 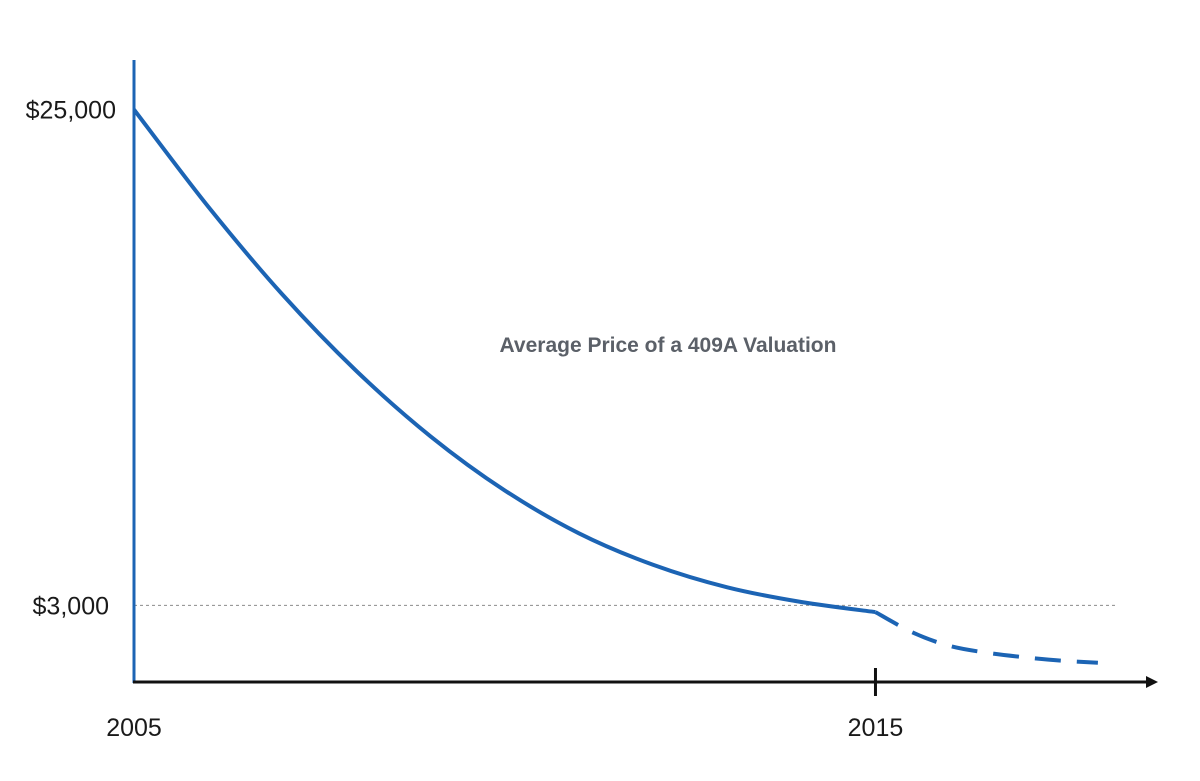 What do you see at coordinates (71, 606) in the screenshot?
I see `y-tick-label-3000: $3,000` at bounding box center [71, 606].